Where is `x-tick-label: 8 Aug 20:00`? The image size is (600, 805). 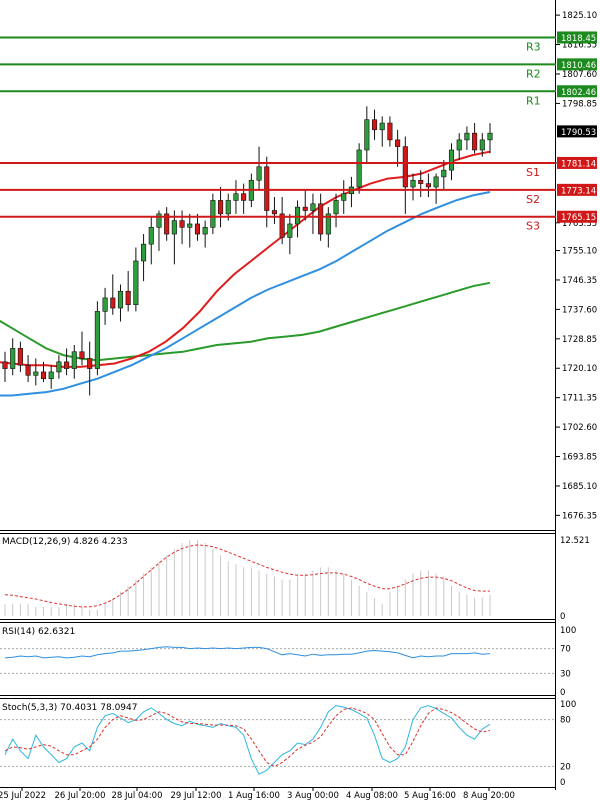 x-tick-label: 8 Aug 20:00 is located at coordinates (489, 796).